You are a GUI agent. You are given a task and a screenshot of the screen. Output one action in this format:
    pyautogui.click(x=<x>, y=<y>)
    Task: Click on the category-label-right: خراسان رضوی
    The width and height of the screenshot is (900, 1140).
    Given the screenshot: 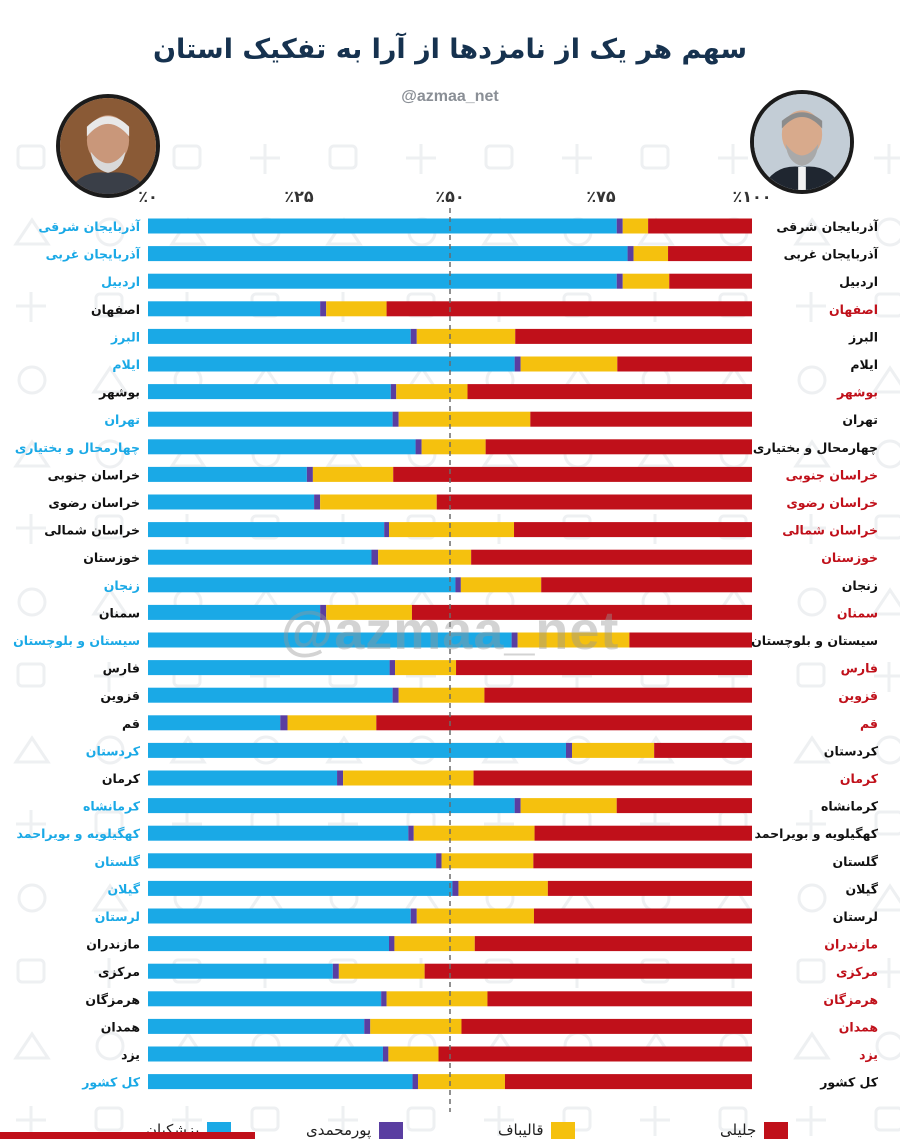 What is the action you would take?
    pyautogui.click(x=832, y=502)
    